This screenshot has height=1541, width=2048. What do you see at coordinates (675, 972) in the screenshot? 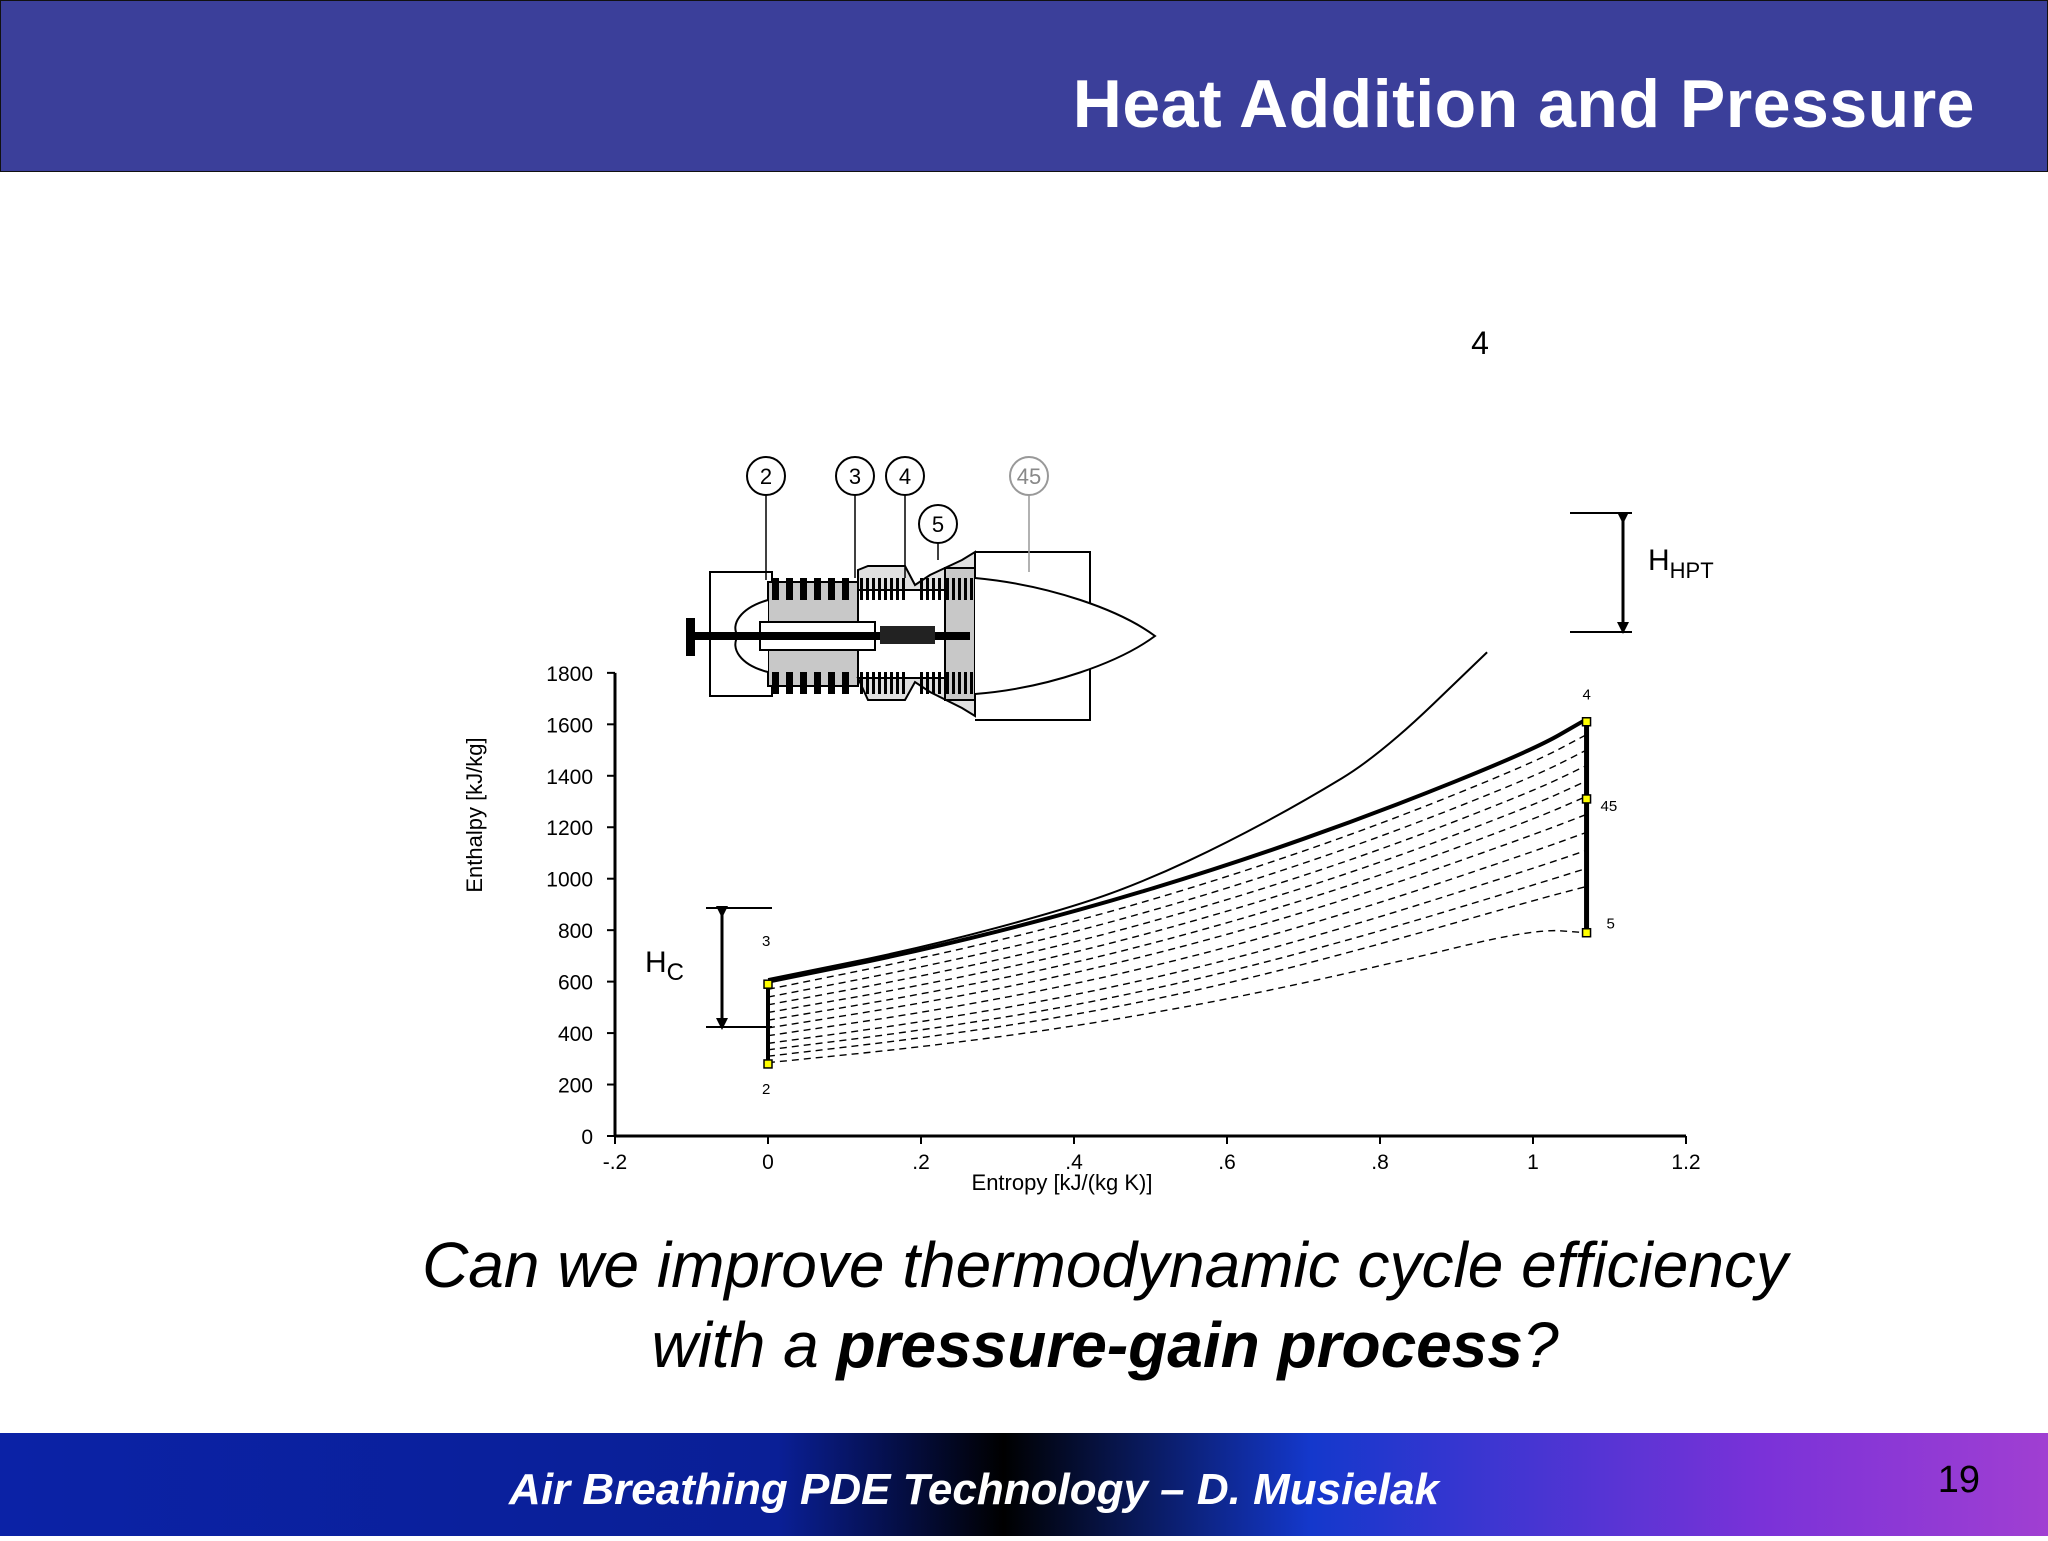
I see `hc-label-sub: C` at bounding box center [675, 972].